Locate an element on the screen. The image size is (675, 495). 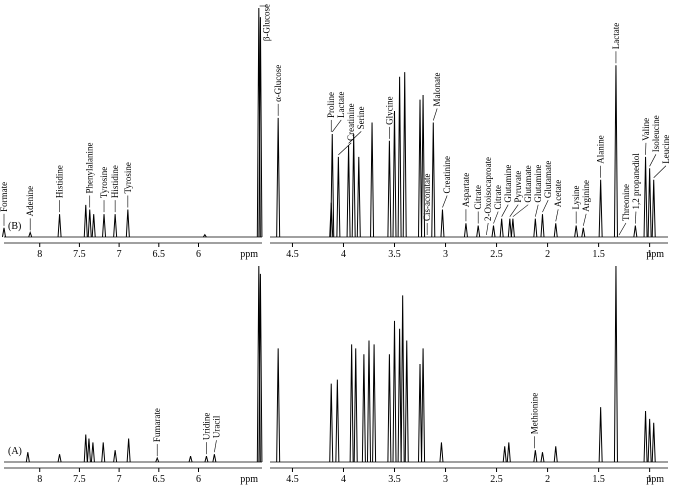
peak-label: Cis-aconitate is located at coordinates (427, 197).